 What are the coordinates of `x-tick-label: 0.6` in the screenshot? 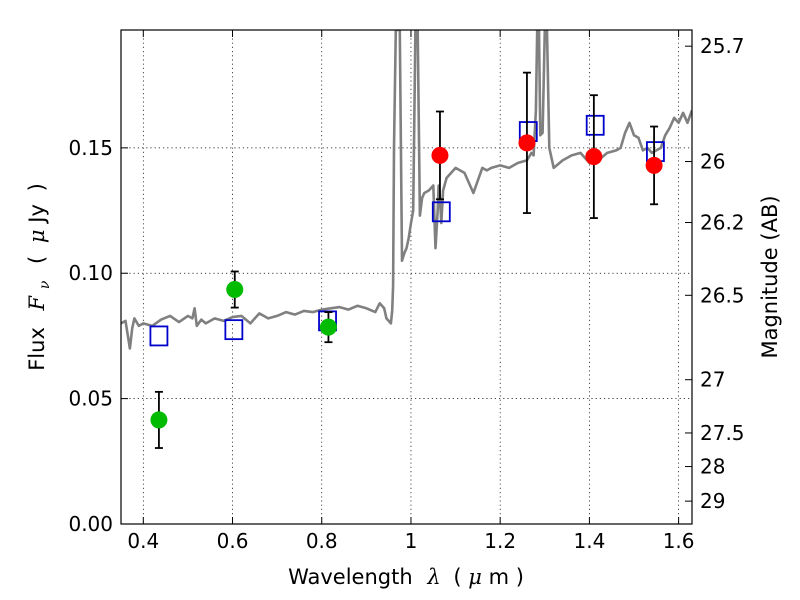 It's located at (233, 541).